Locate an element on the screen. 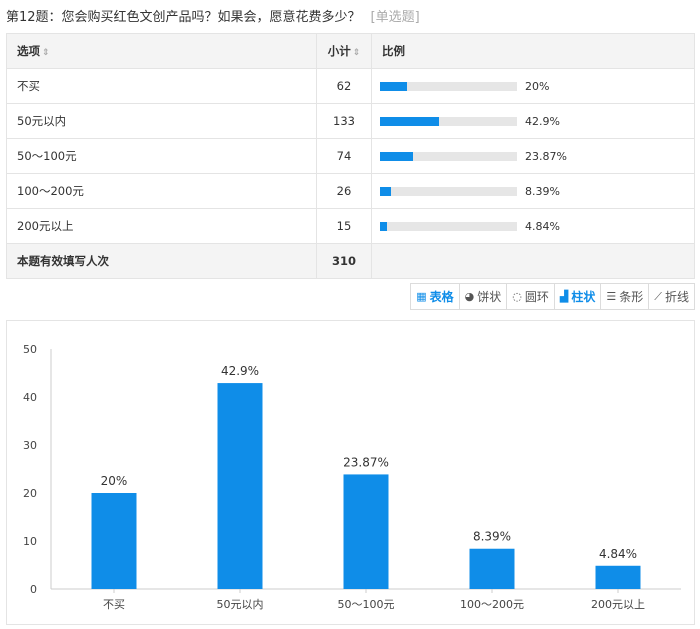 This screenshot has height=629, width=700. chart-type-button-1: ◕ 饼状 is located at coordinates (483, 296).